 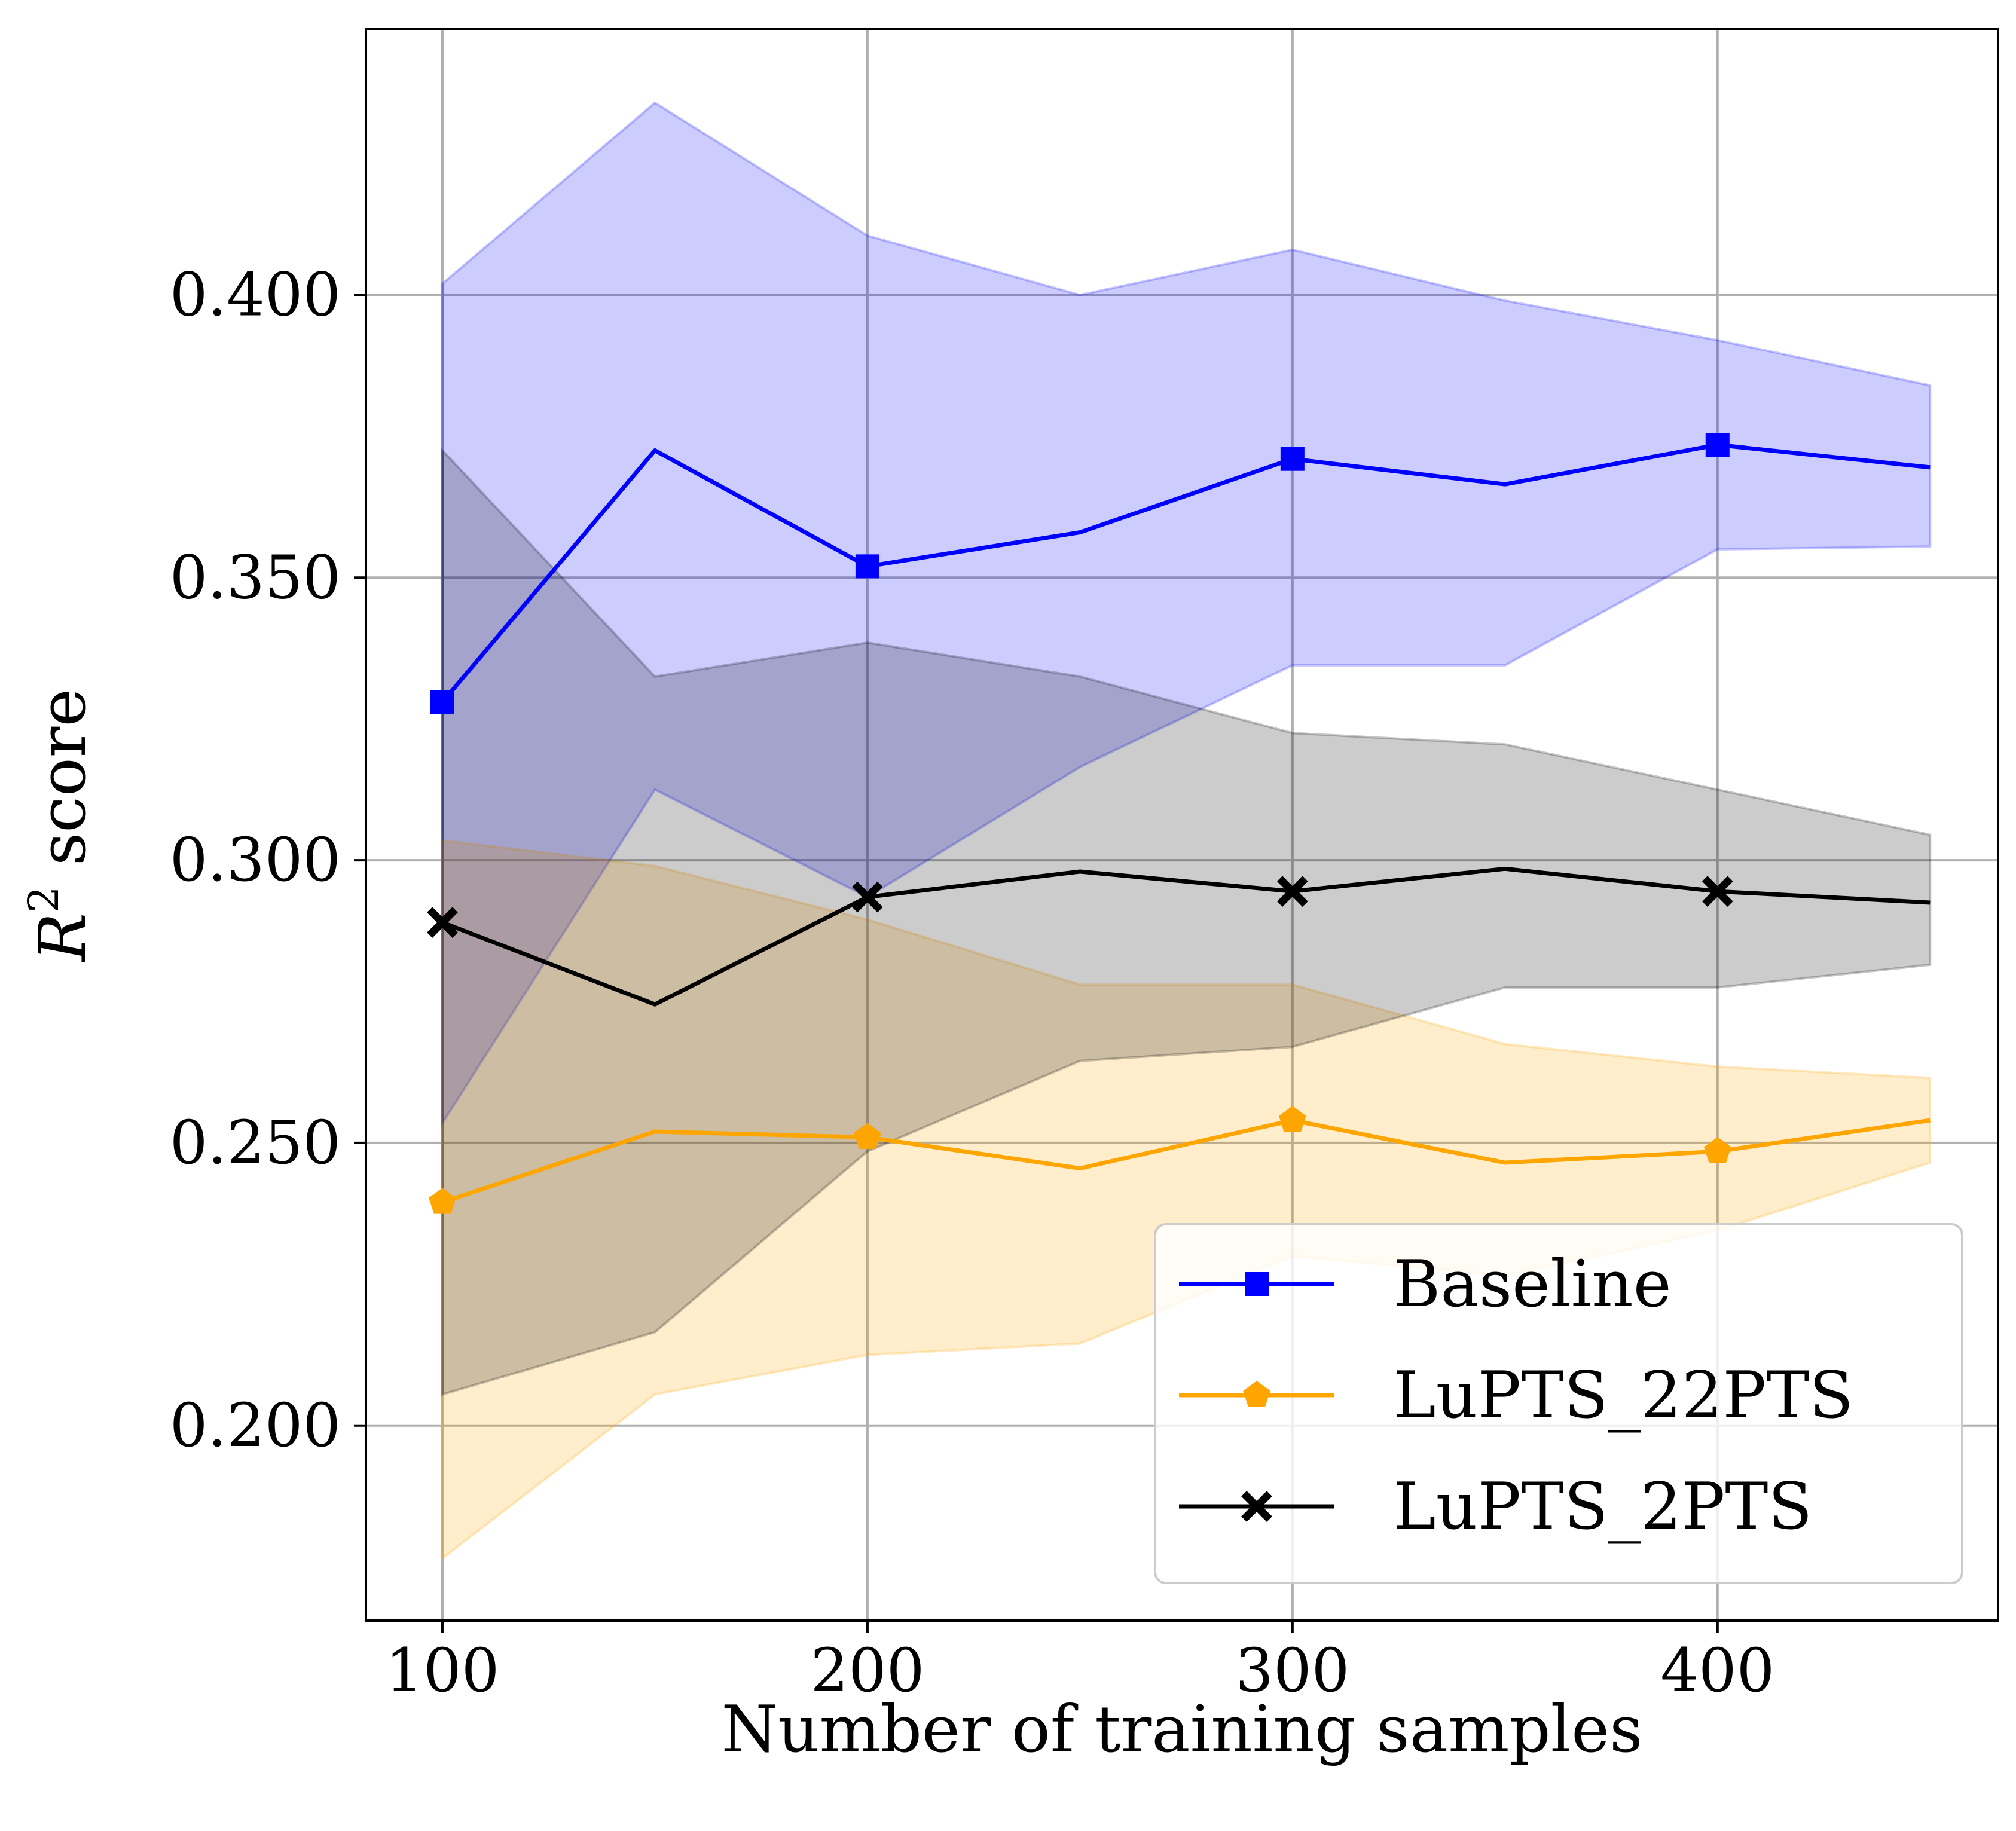 What do you see at coordinates (1532, 1285) in the screenshot?
I see `legend-baseline-label: Baseline` at bounding box center [1532, 1285].